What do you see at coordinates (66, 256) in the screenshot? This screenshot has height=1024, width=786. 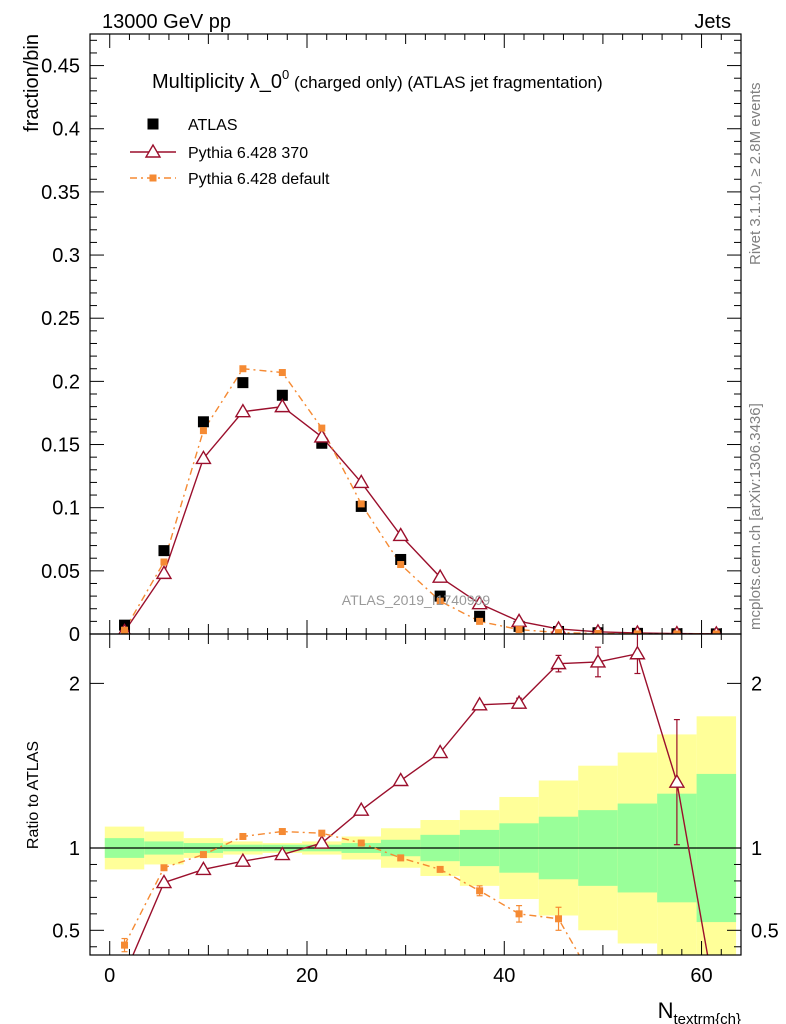 I see `y-tick-label: 0.3` at bounding box center [66, 256].